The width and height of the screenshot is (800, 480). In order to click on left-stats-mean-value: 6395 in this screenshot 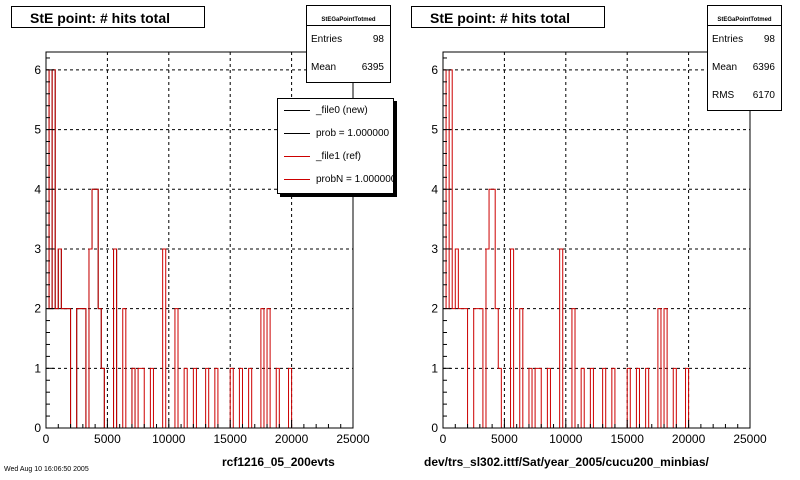, I will do `click(372, 67)`.